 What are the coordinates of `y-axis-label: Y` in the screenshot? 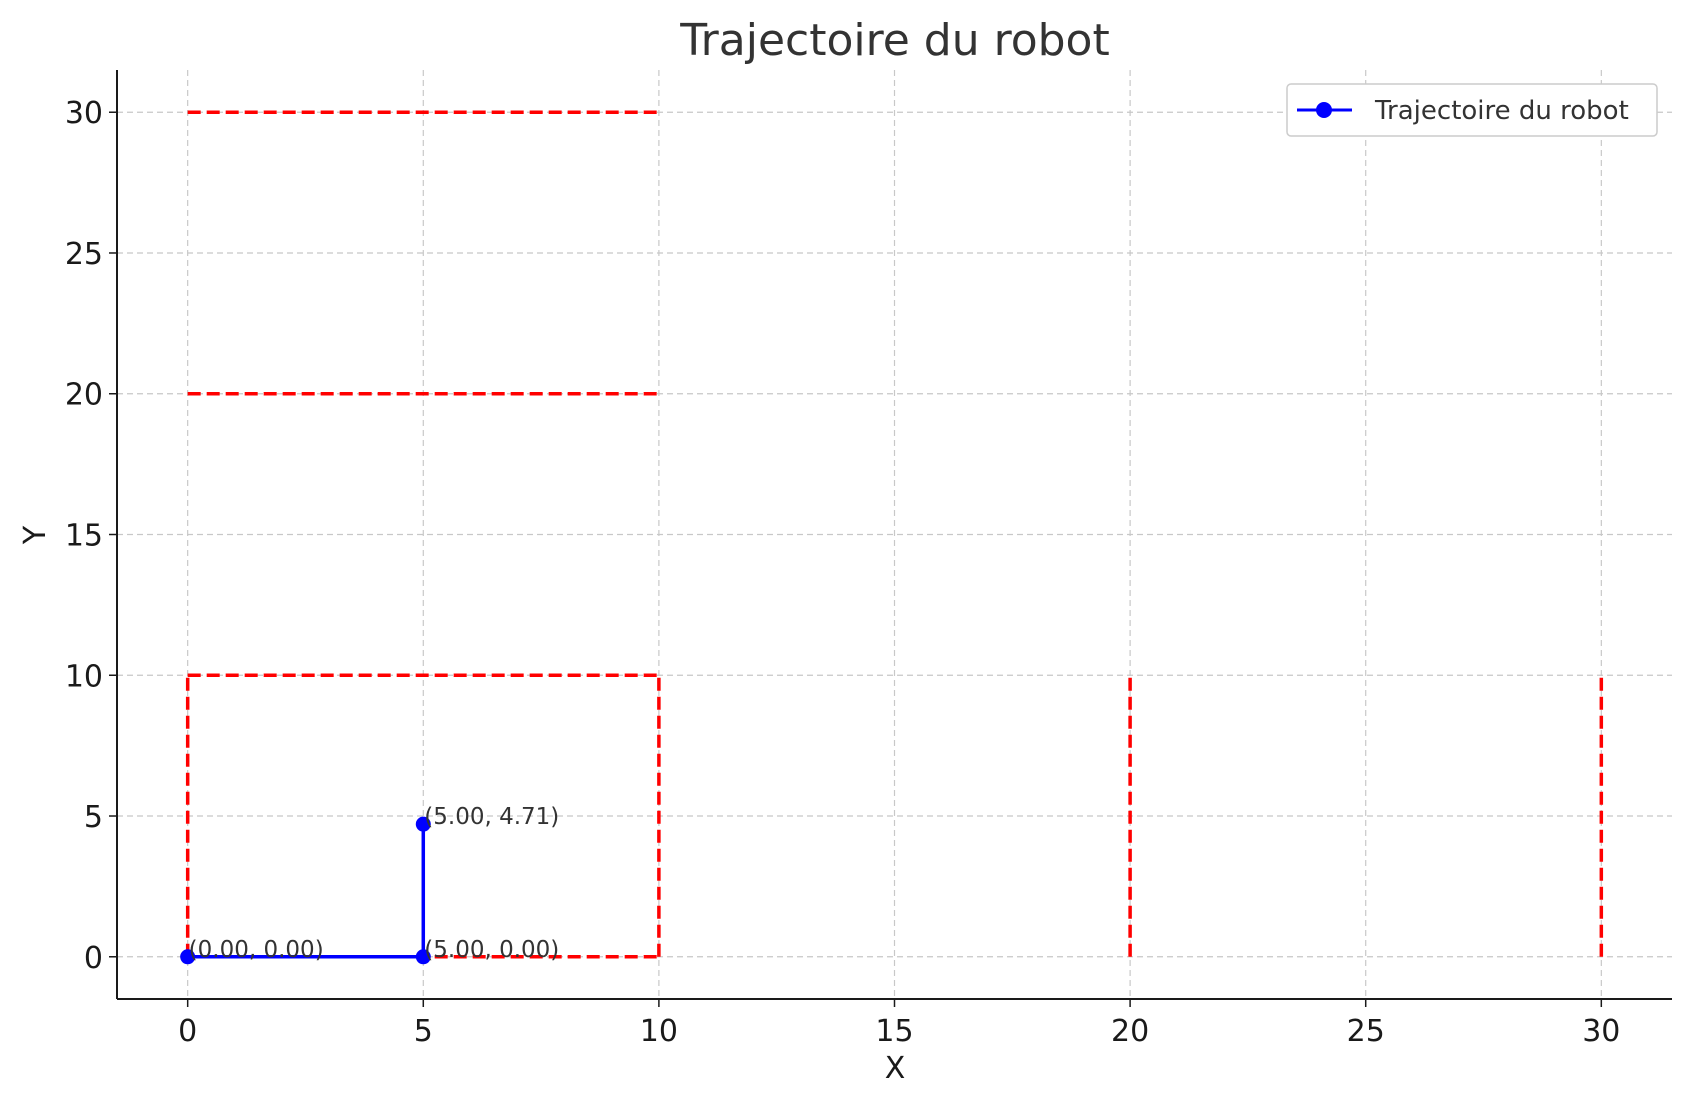 It's located at (35, 535).